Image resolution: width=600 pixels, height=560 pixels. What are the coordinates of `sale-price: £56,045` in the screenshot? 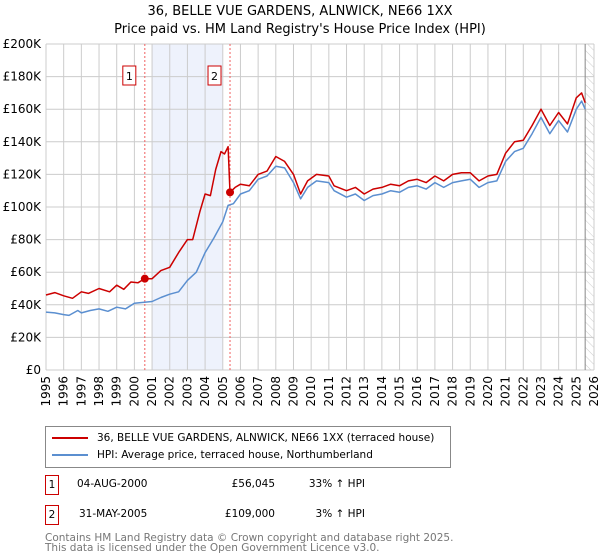 It's located at (253, 484).